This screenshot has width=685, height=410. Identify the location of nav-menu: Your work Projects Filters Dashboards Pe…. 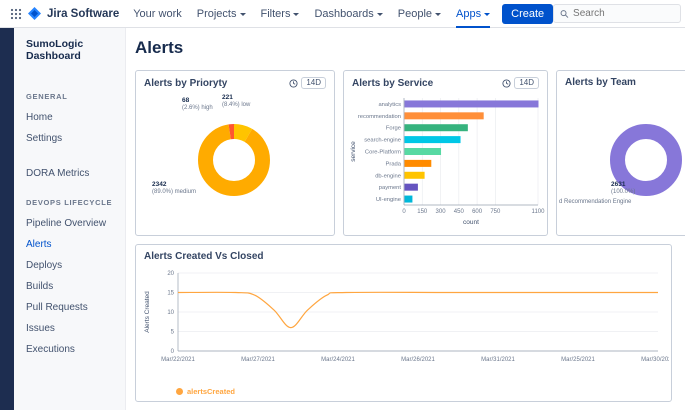
(312, 14).